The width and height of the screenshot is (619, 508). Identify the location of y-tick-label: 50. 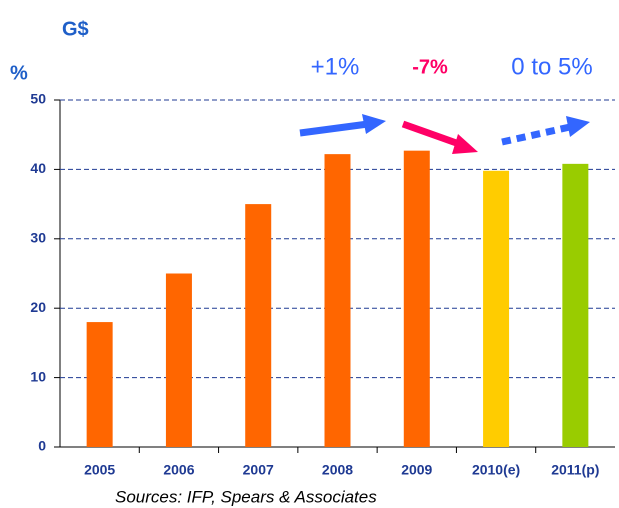
(38, 99).